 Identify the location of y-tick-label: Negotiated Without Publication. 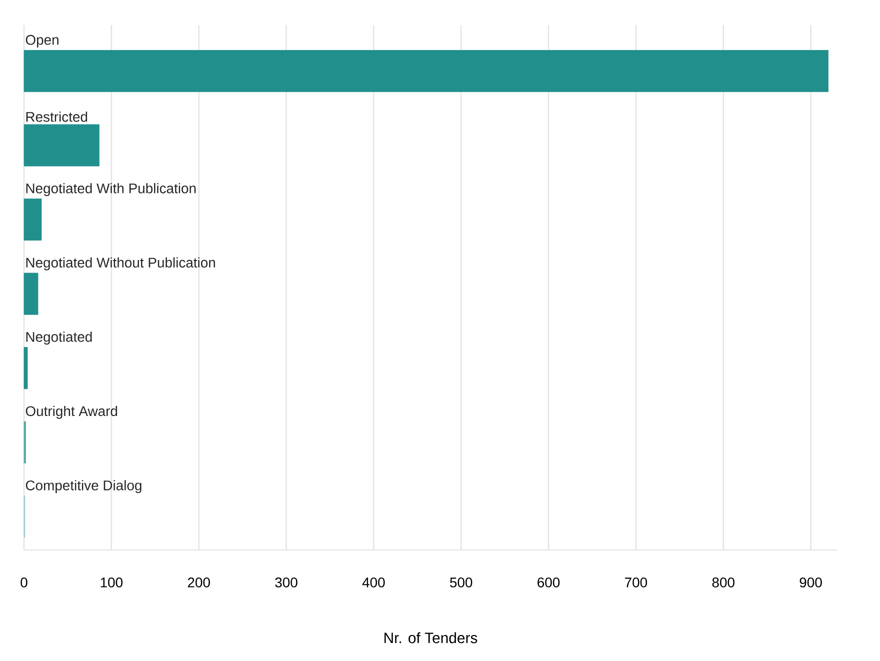
(121, 263).